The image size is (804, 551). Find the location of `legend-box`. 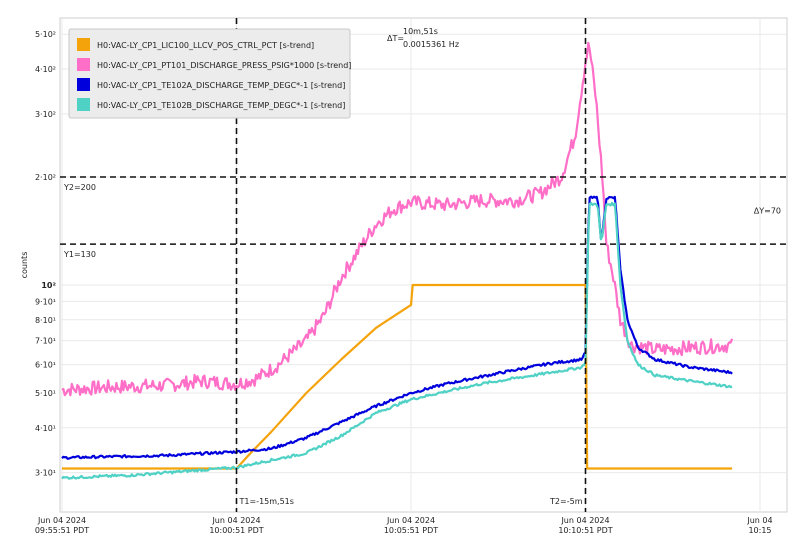

legend-box is located at coordinates (209, 73).